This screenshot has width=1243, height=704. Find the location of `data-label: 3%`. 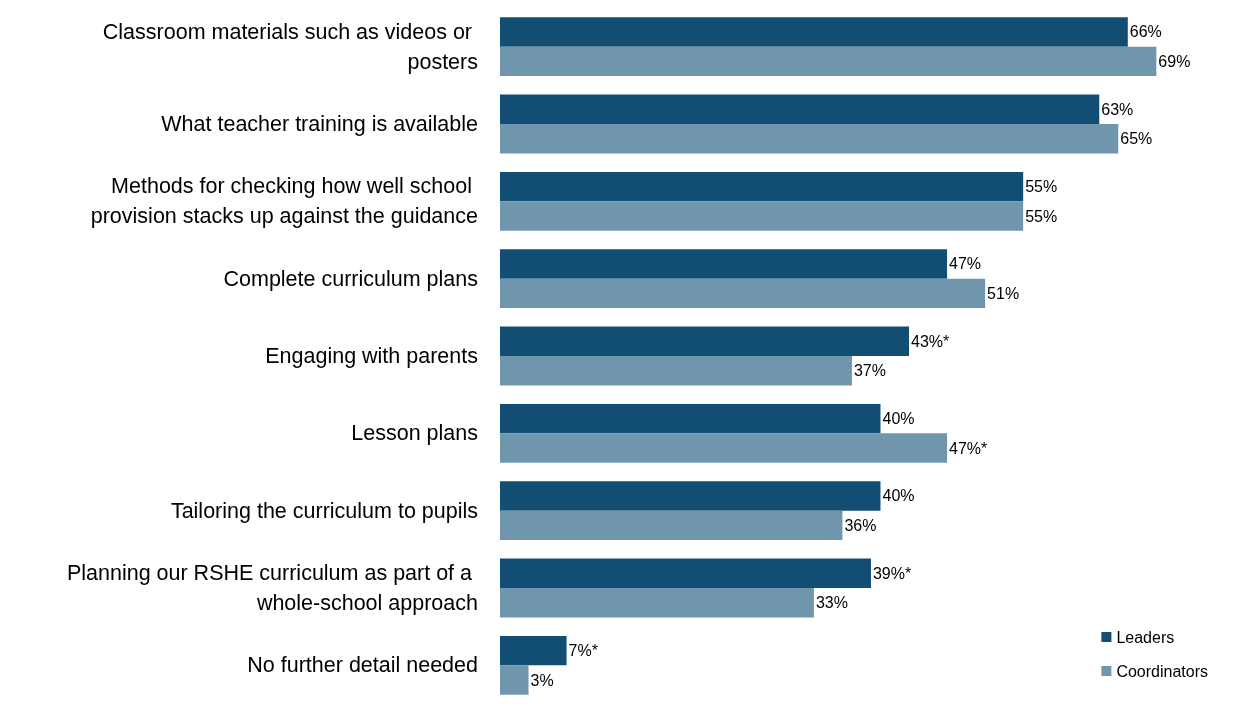

data-label: 3% is located at coordinates (542, 680).